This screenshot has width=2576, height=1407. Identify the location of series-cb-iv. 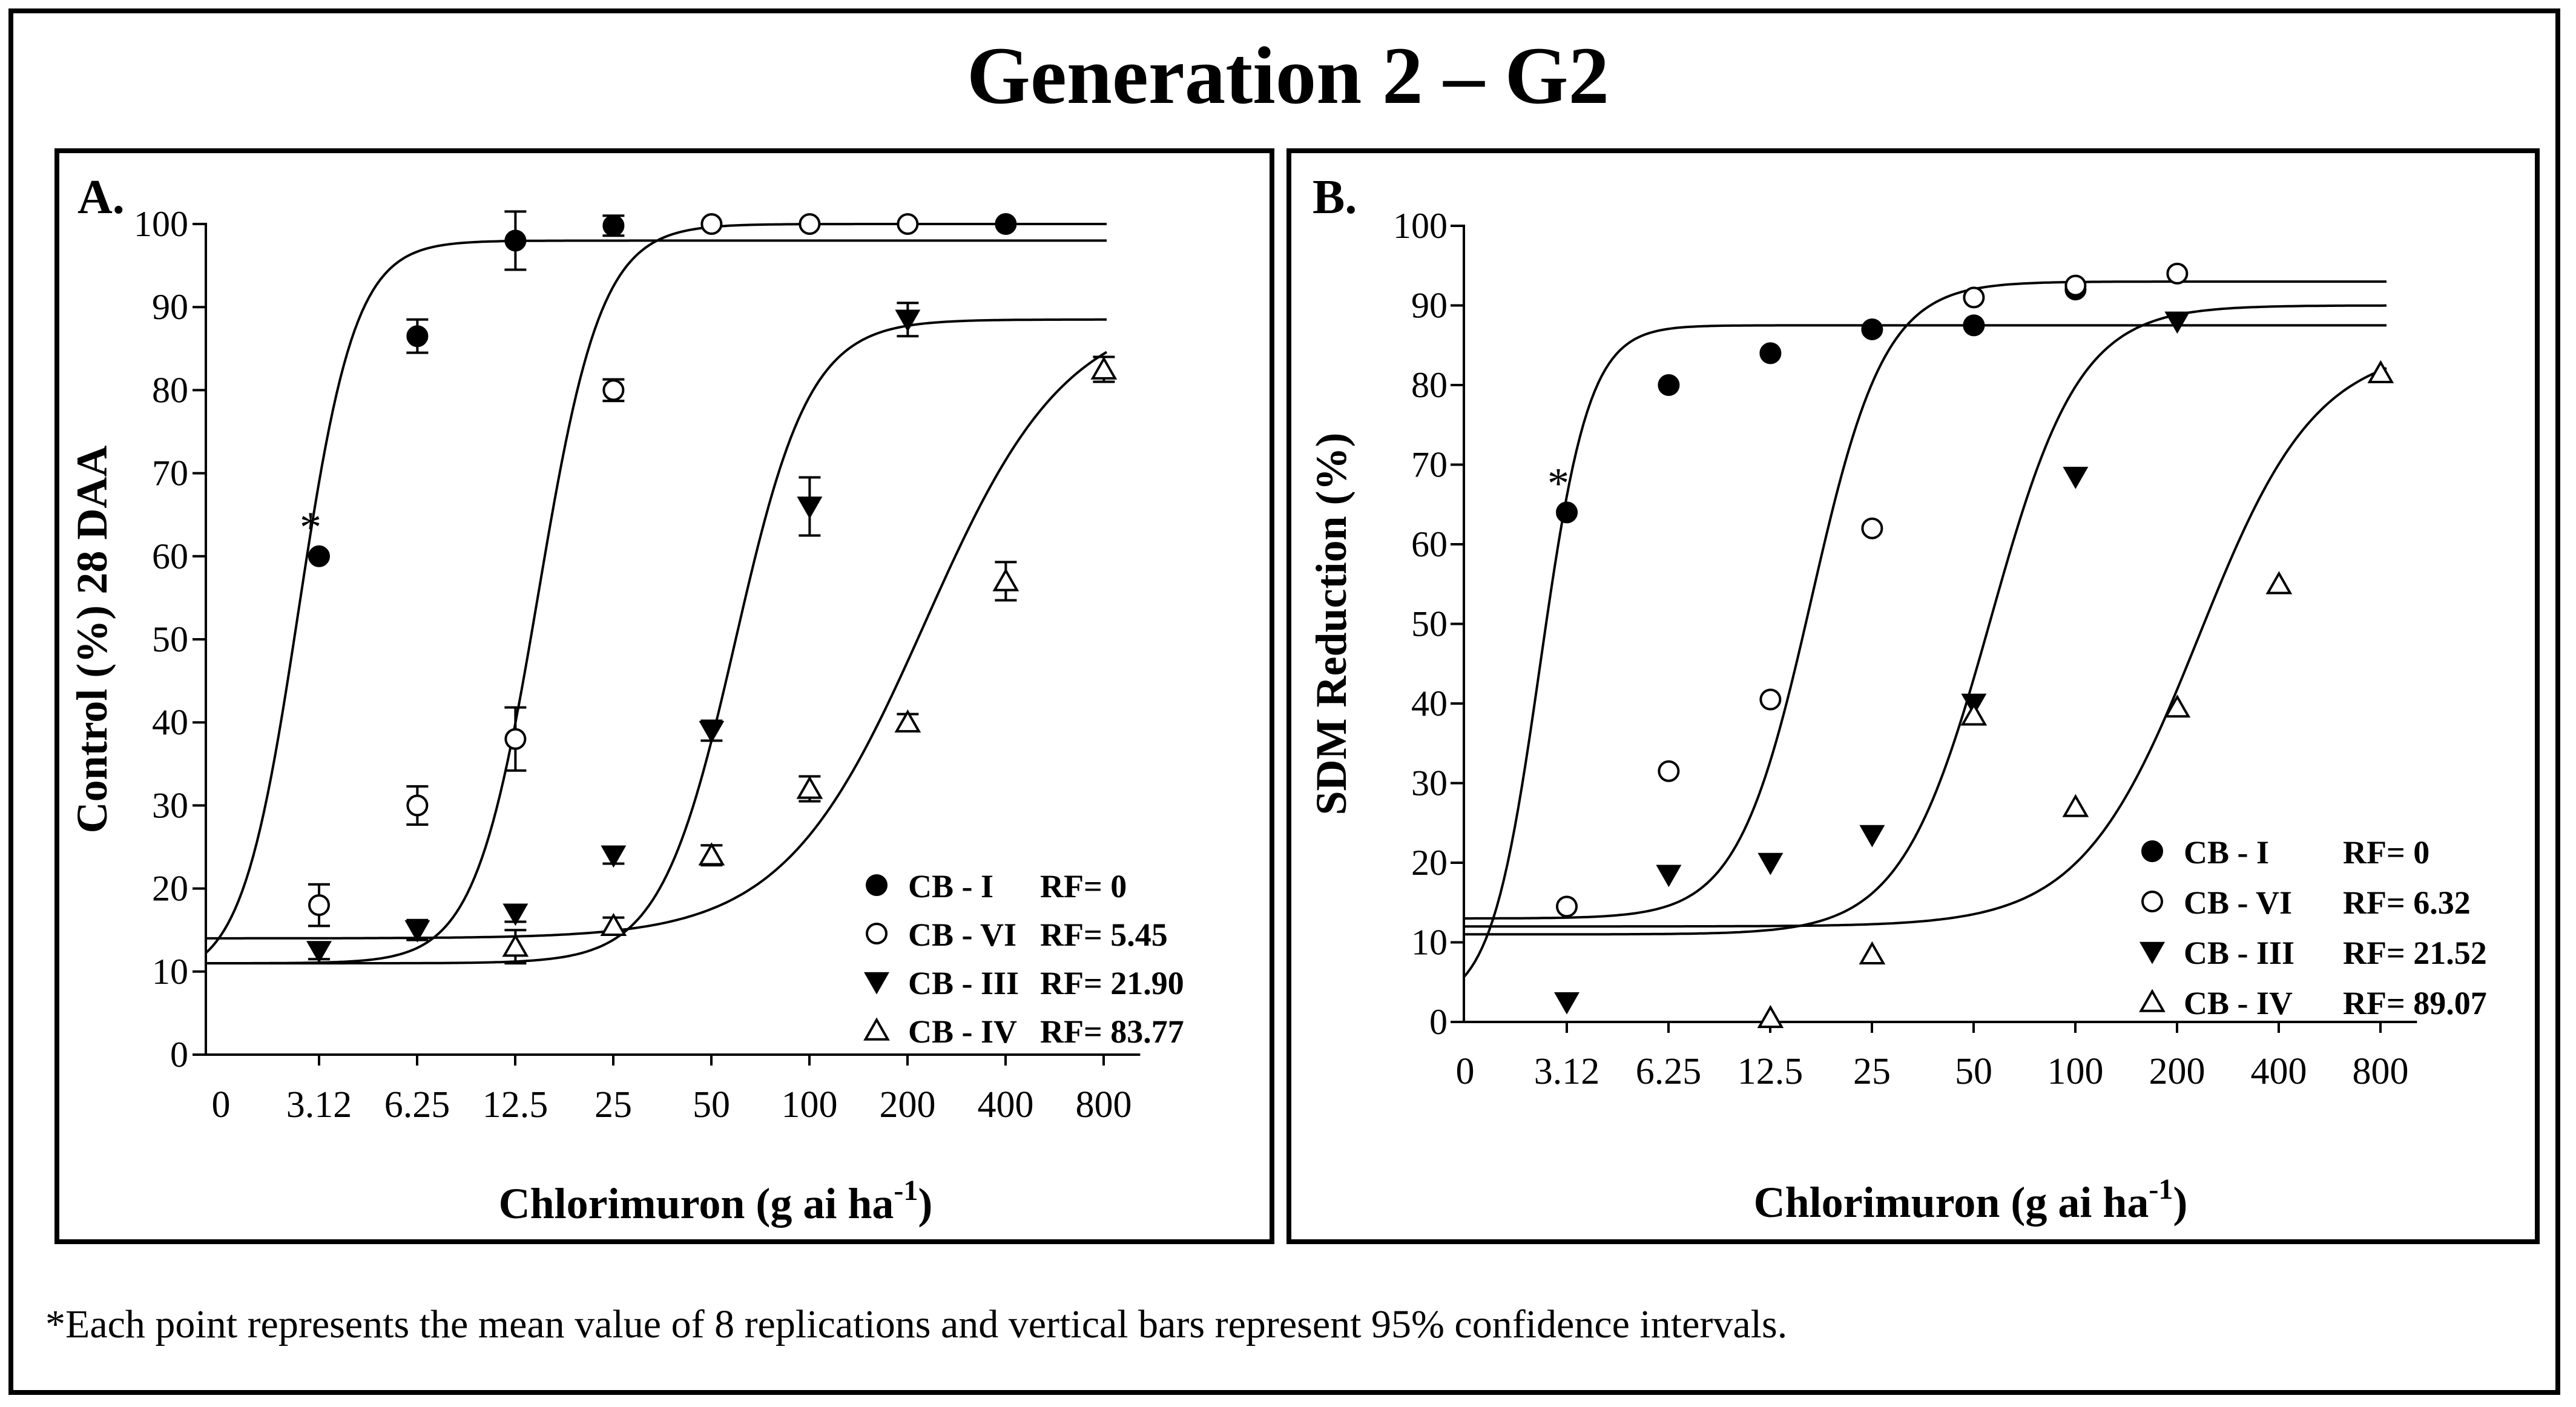
(810, 660).